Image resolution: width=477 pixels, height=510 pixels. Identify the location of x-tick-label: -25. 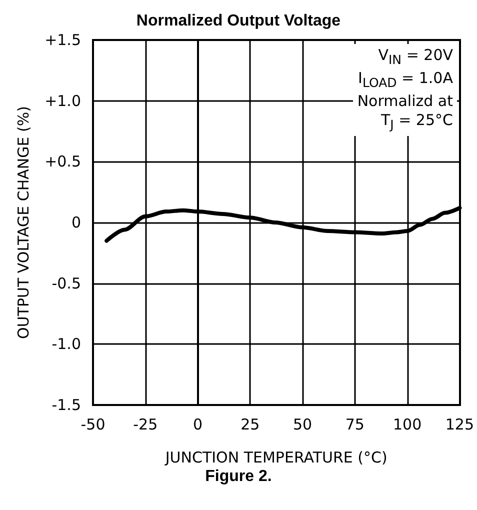
(145, 425).